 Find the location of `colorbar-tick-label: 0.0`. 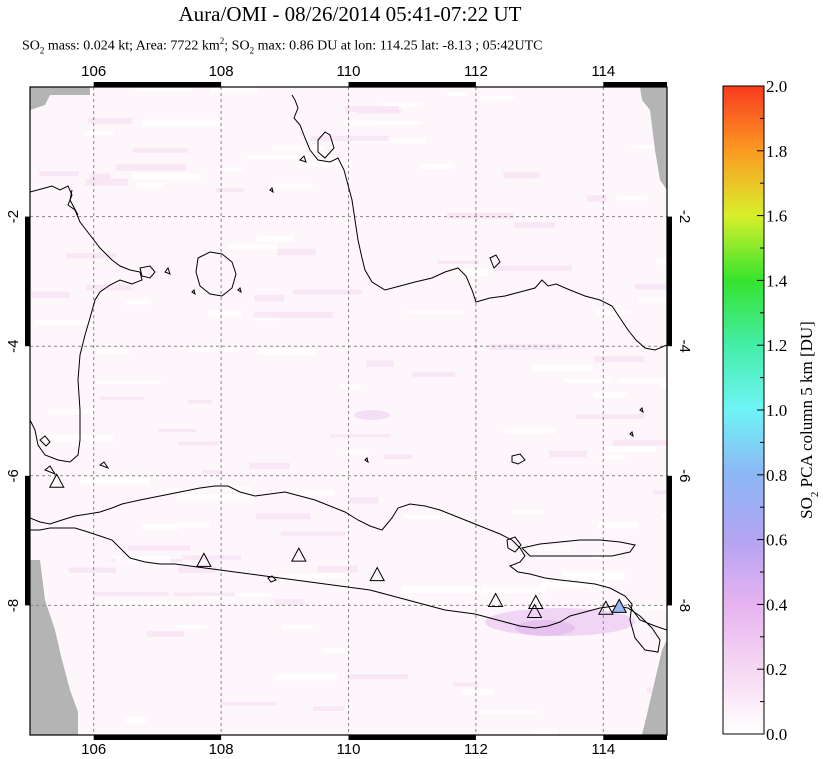

colorbar-tick-label: 0.0 is located at coordinates (776, 734).